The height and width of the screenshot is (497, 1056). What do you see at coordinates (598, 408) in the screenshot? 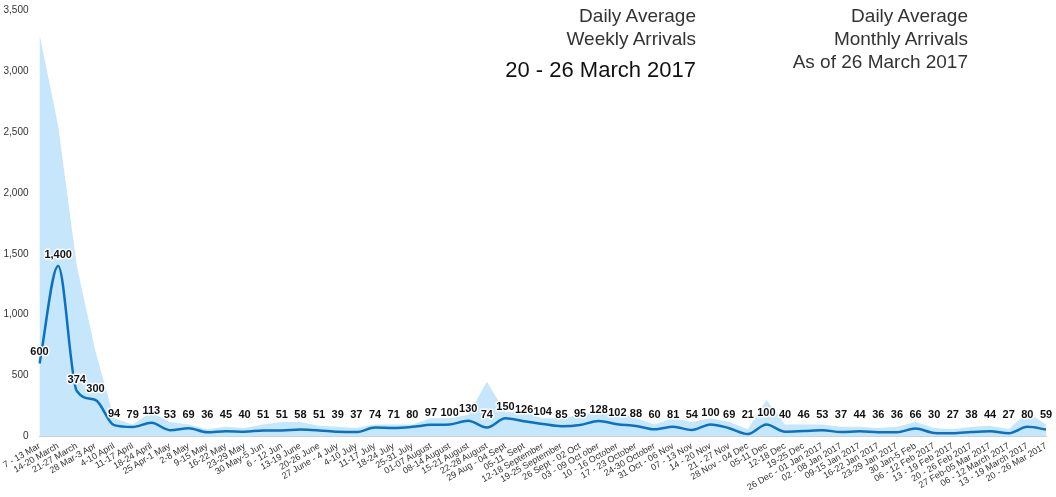
I see `data-label: 128` at bounding box center [598, 408].